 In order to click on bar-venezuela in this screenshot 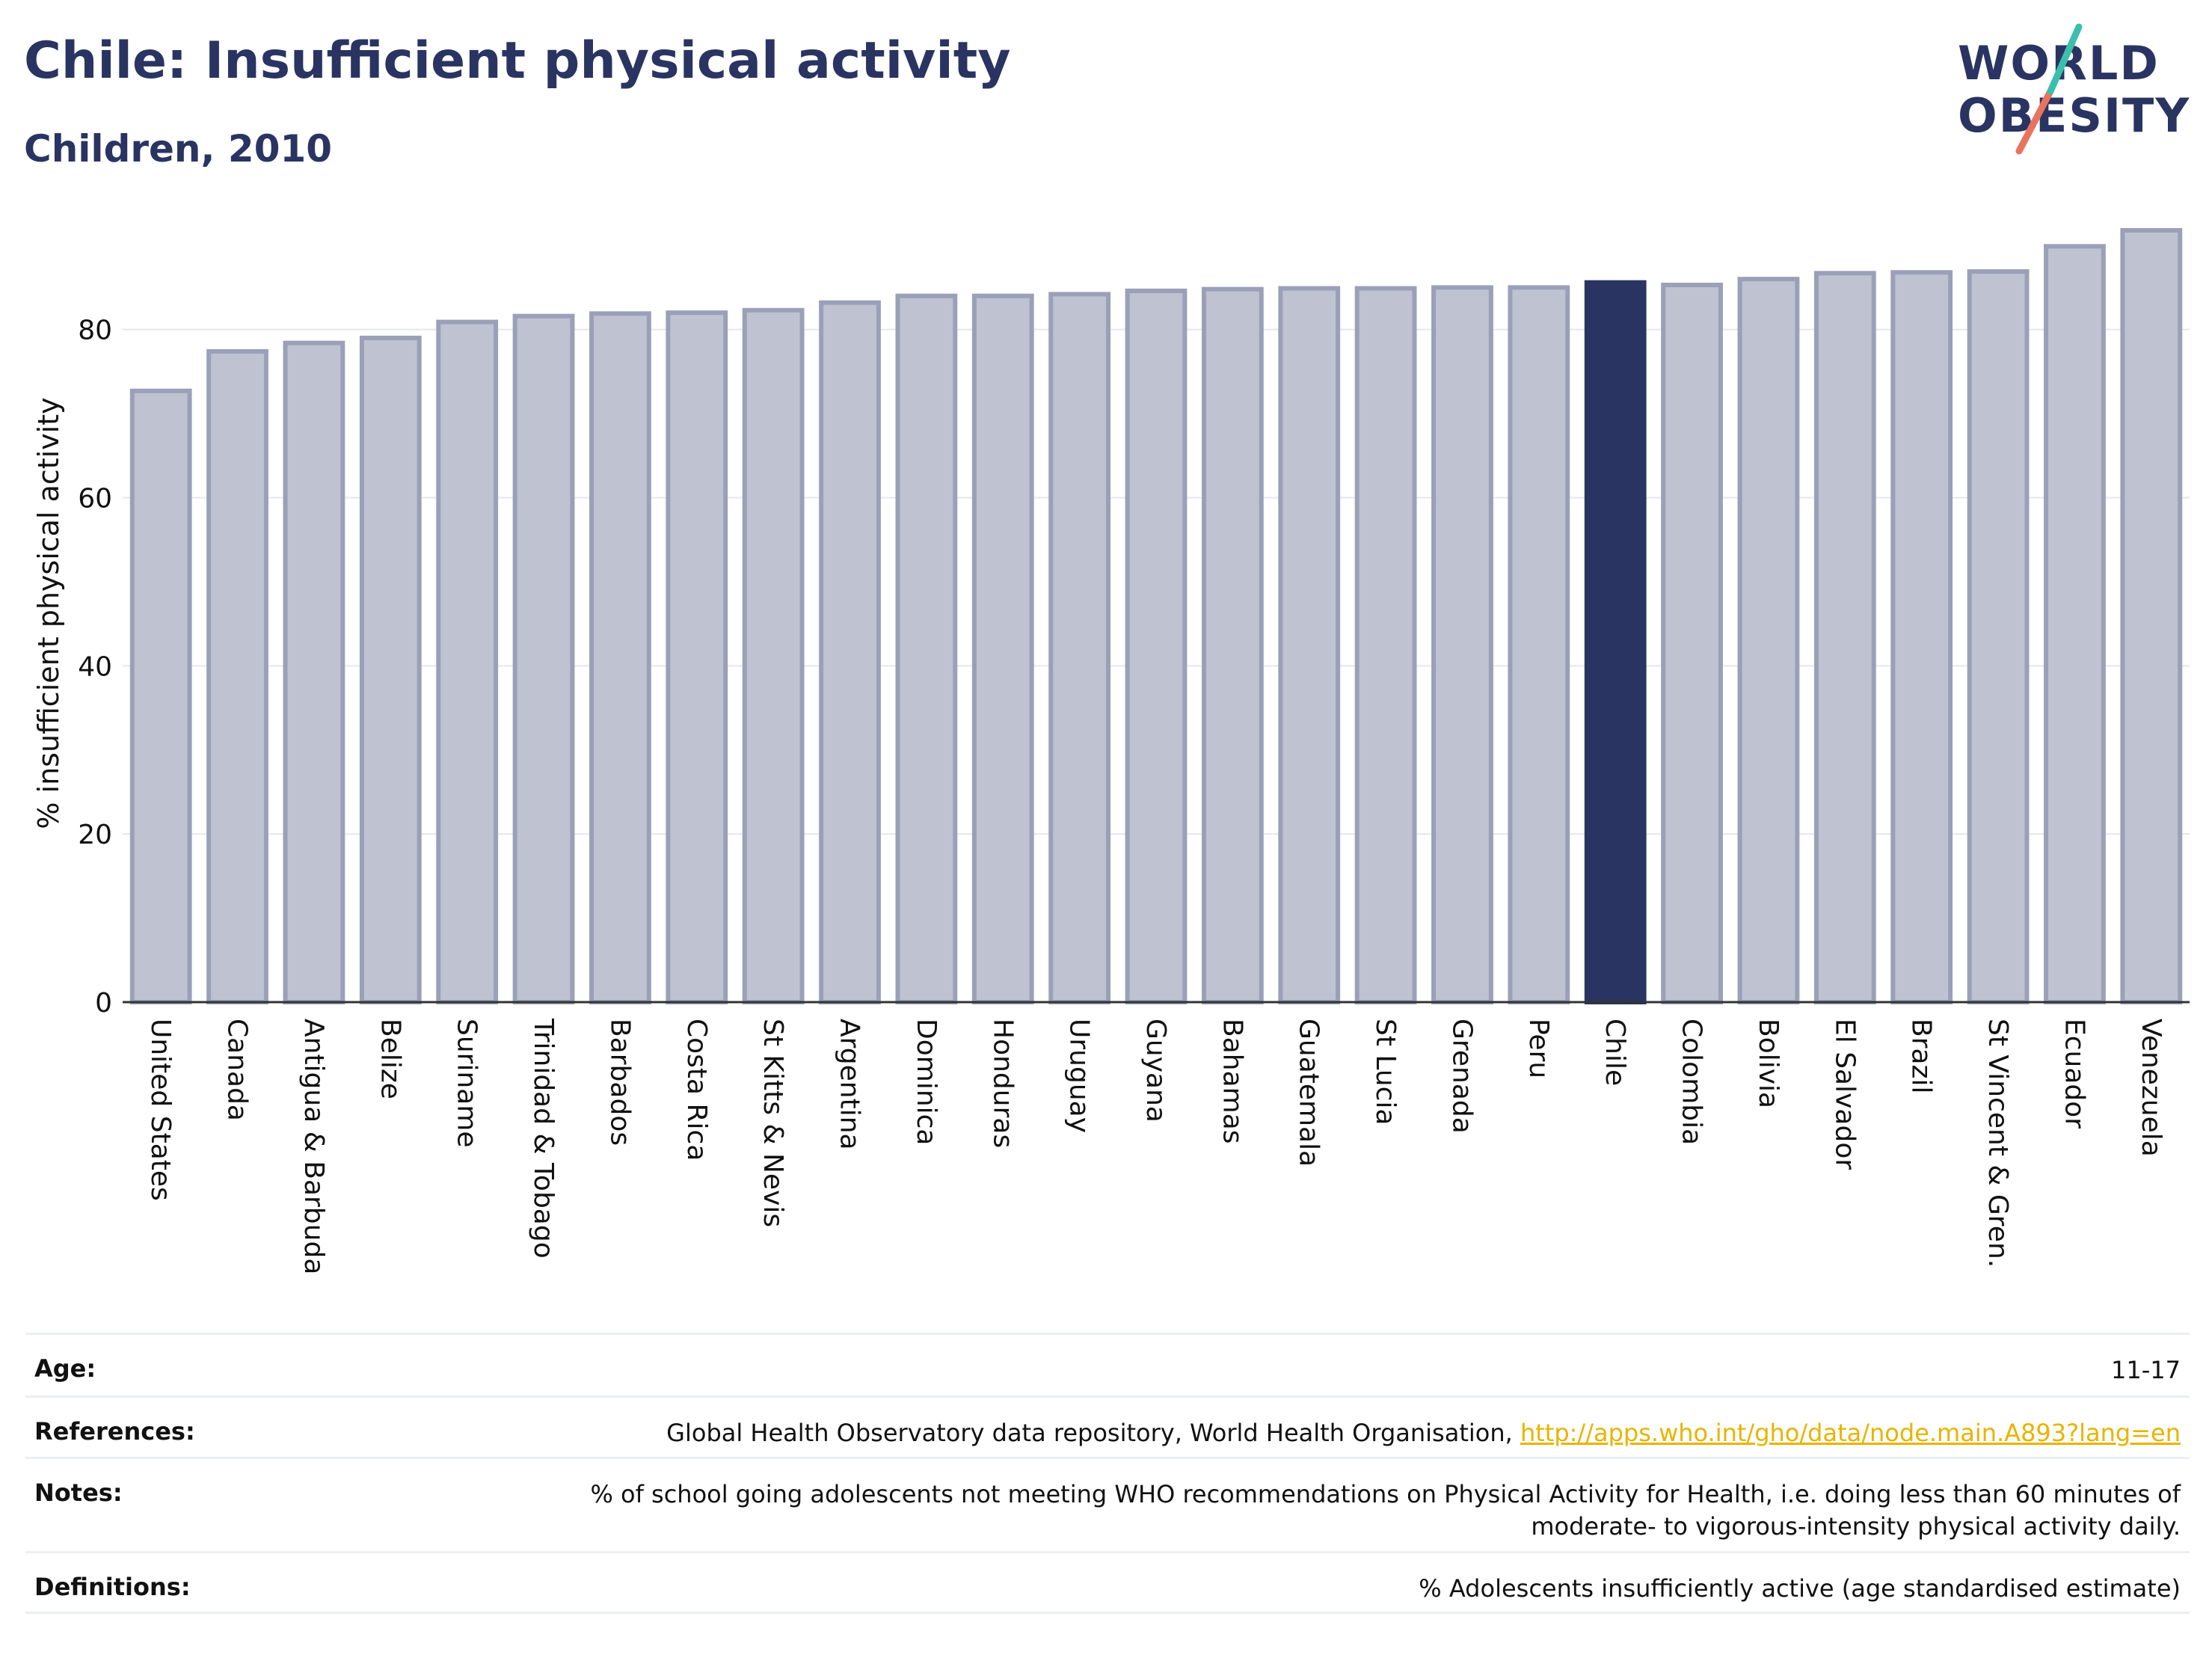, I will do `click(2151, 616)`.